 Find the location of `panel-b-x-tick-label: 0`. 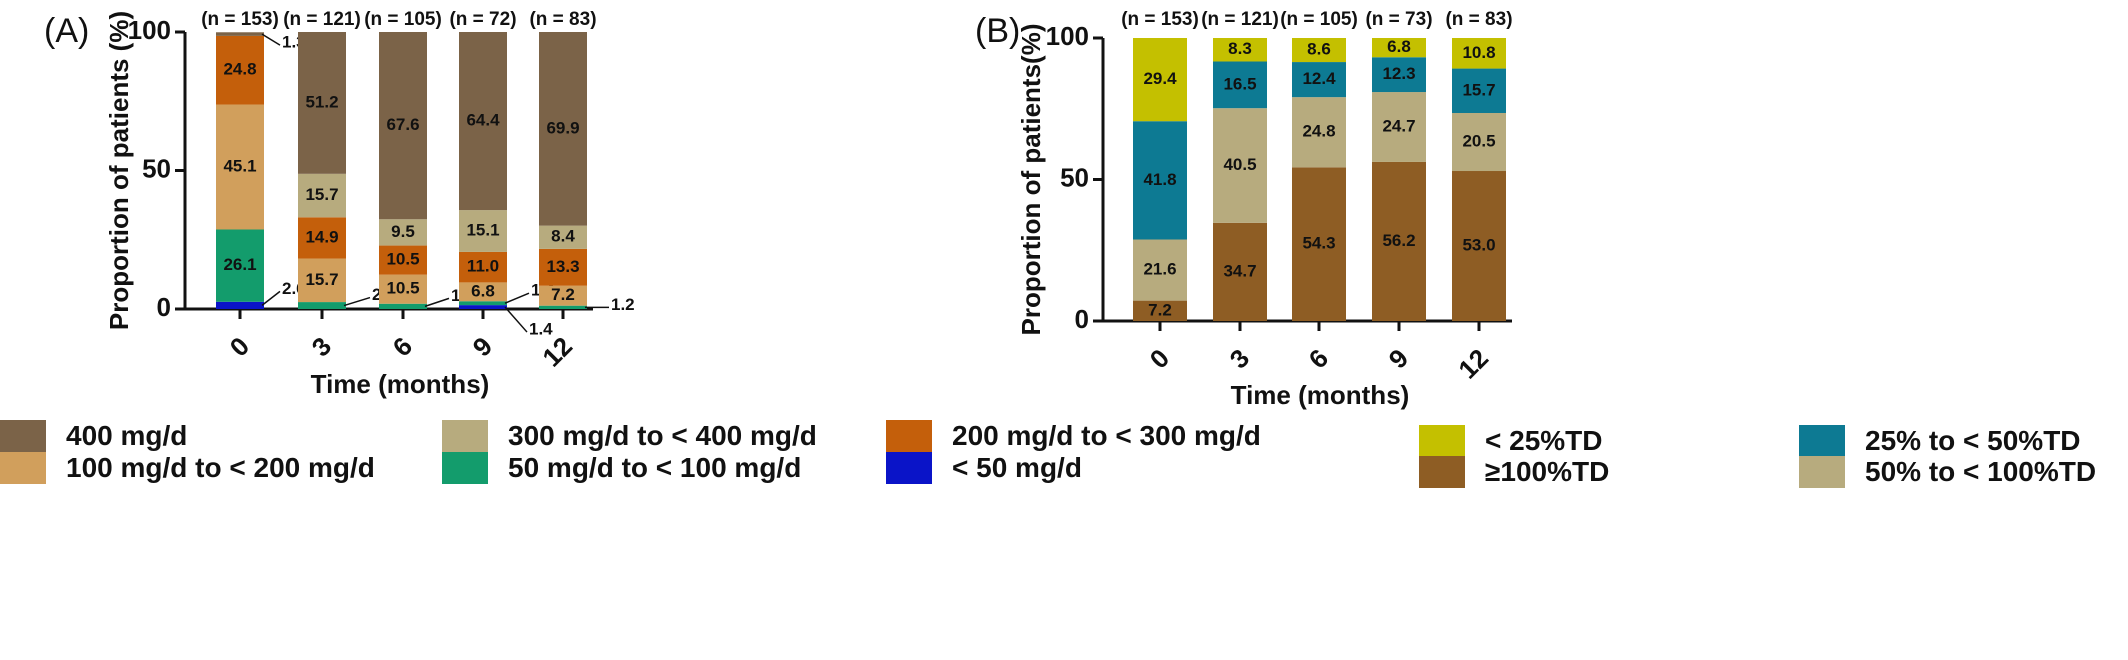

panel-b-x-tick-label: 0 is located at coordinates (1159, 358).